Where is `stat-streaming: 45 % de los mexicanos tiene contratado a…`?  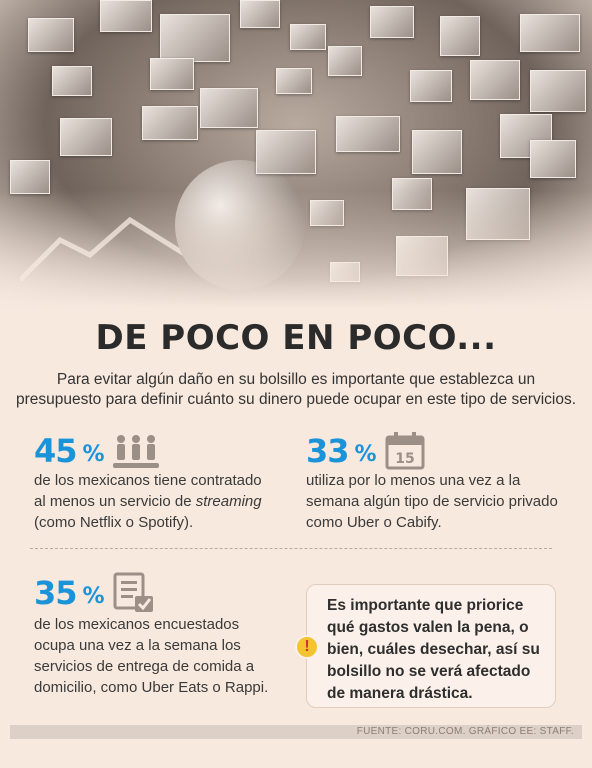 stat-streaming: 45 % de los mexicanos tiene contratado a… is located at coordinates (154, 482).